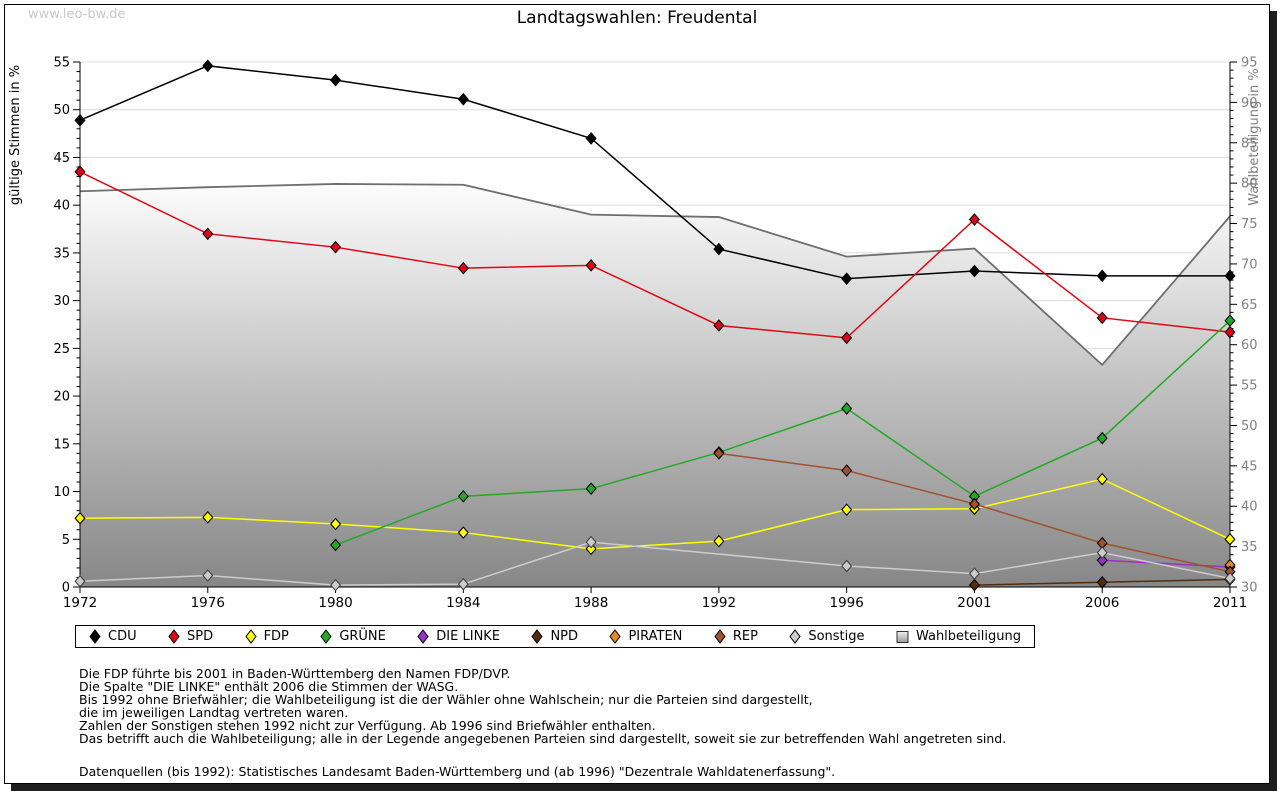 The height and width of the screenshot is (791, 1280). I want to click on legend-item-SPD: SPD, so click(190, 636).